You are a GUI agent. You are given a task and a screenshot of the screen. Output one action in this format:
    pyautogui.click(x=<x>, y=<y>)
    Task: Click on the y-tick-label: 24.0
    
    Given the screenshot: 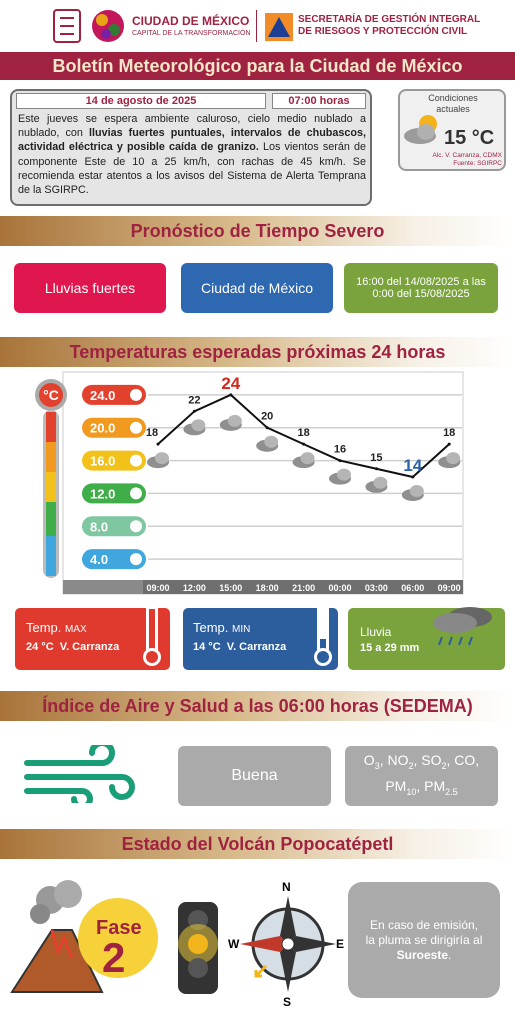 What is the action you would take?
    pyautogui.click(x=102, y=395)
    